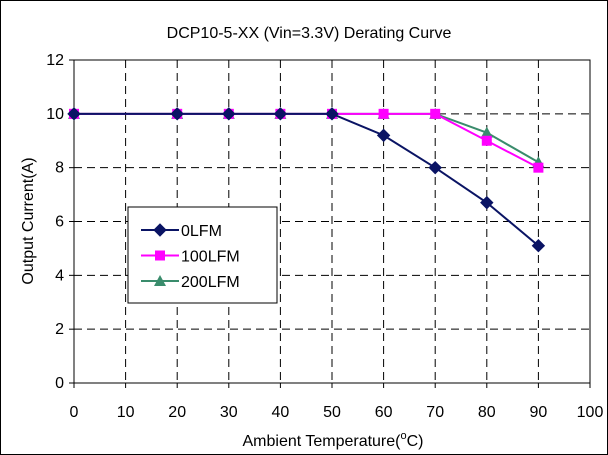 The width and height of the screenshot is (608, 455). Describe the element at coordinates (590, 412) in the screenshot. I see `x-tick-label: 100` at that location.